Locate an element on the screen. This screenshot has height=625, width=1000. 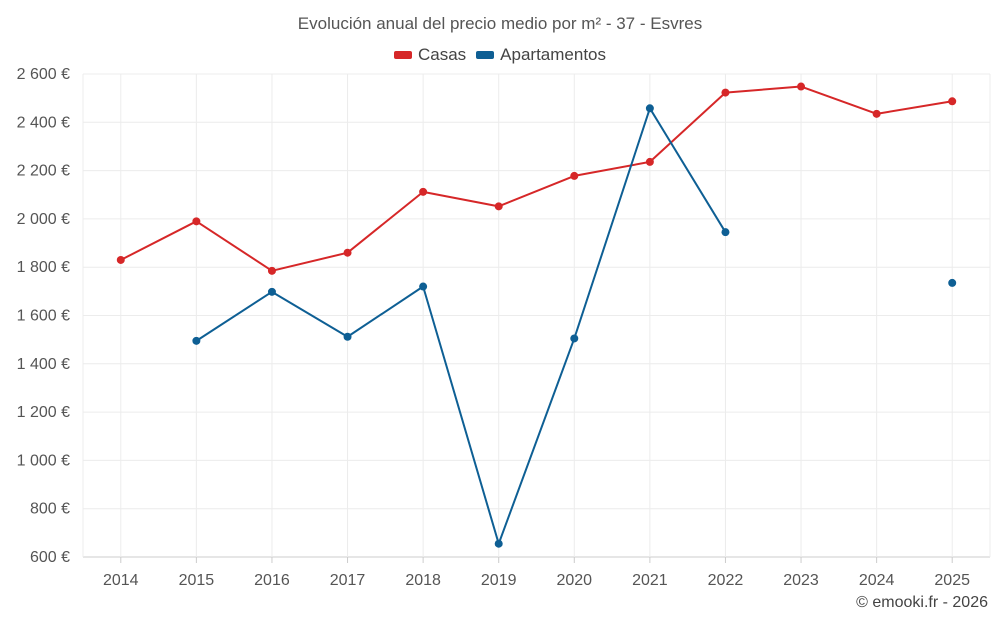
y-tick-label: 1 400 € is located at coordinates (43, 364).